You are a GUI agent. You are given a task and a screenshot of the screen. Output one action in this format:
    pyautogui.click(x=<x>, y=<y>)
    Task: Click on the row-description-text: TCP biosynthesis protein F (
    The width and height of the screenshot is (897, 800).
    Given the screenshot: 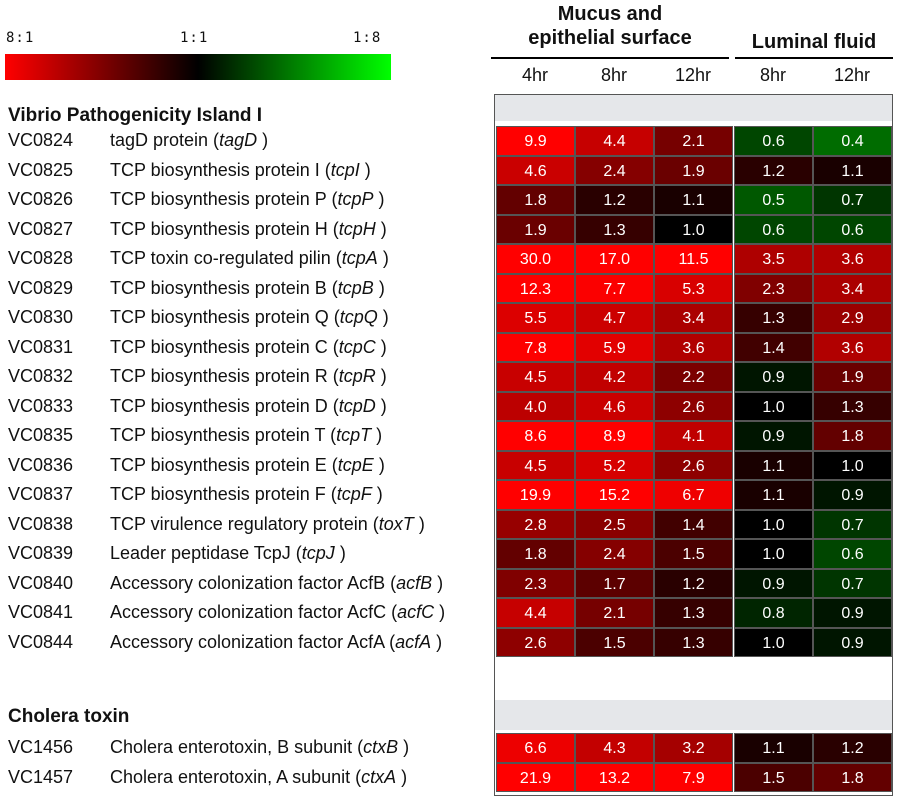 What is the action you would take?
    pyautogui.click(x=223, y=494)
    